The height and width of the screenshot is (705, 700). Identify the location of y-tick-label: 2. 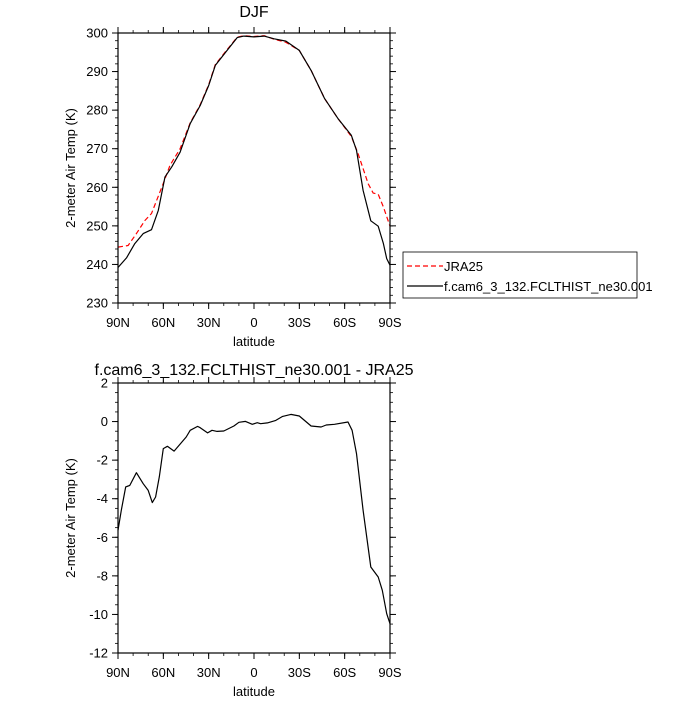
(104, 383).